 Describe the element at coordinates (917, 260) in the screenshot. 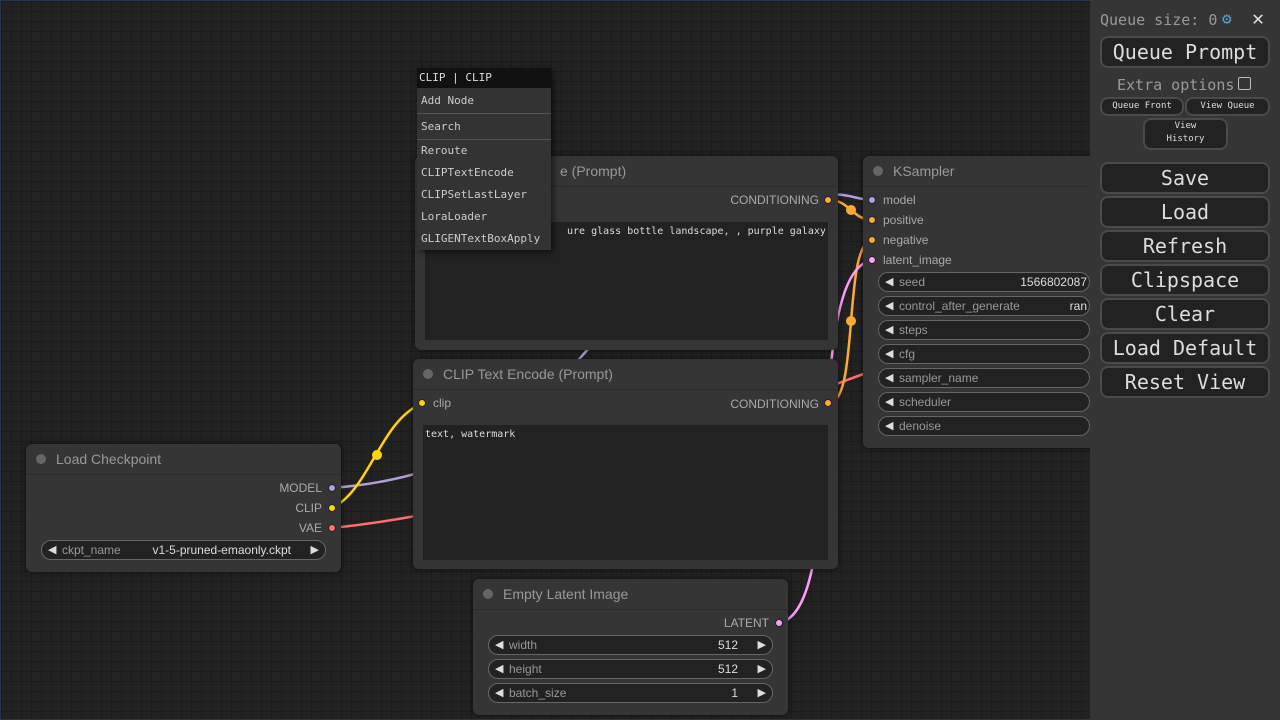

I see `input-latent-image: latent_image` at that location.